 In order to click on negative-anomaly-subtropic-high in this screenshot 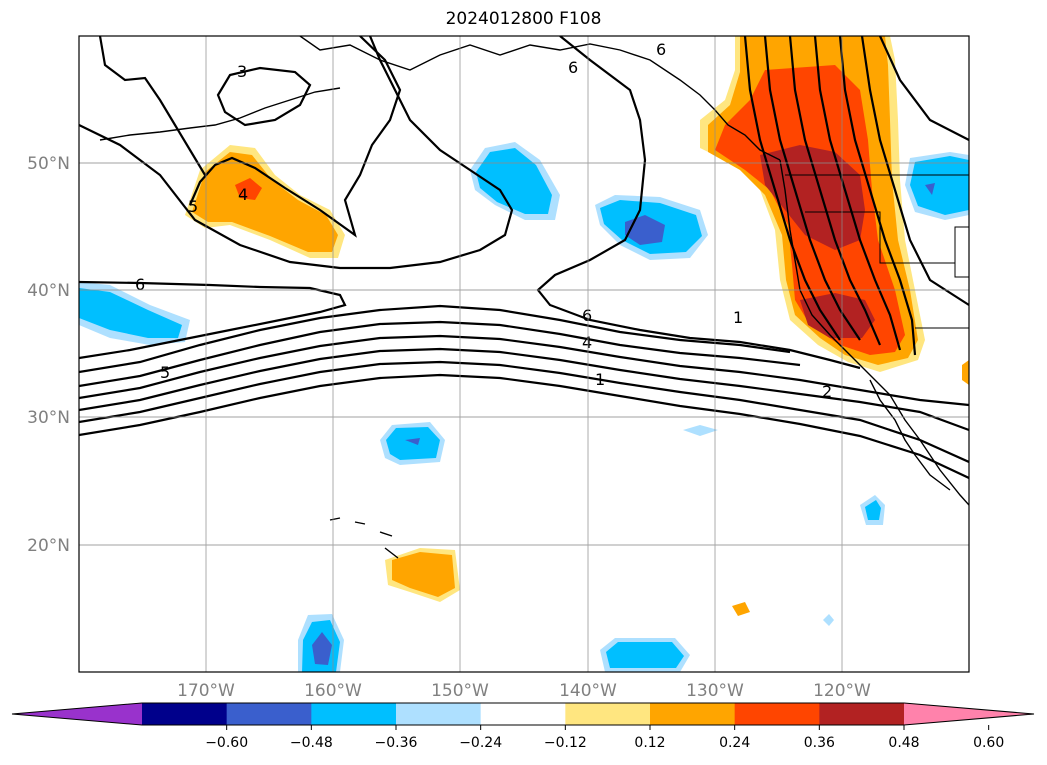, I will do `click(412, 441)`.